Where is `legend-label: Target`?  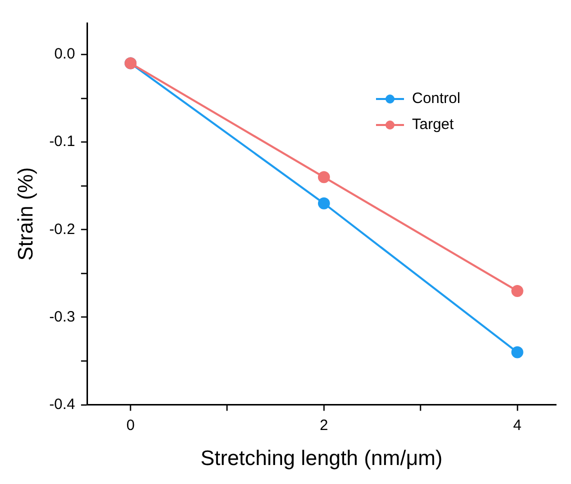 legend-label: Target is located at coordinates (433, 125).